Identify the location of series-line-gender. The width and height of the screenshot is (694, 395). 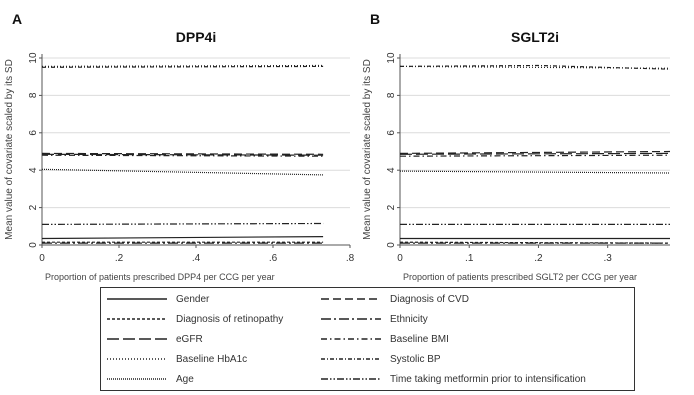
(182, 238).